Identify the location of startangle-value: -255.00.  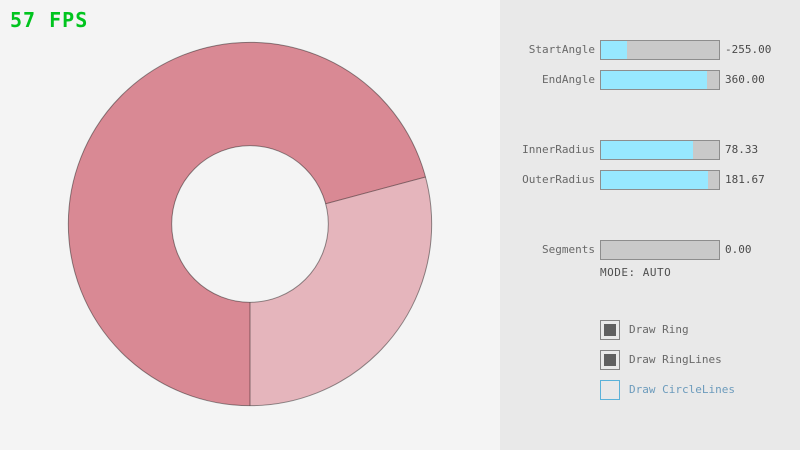
(748, 49).